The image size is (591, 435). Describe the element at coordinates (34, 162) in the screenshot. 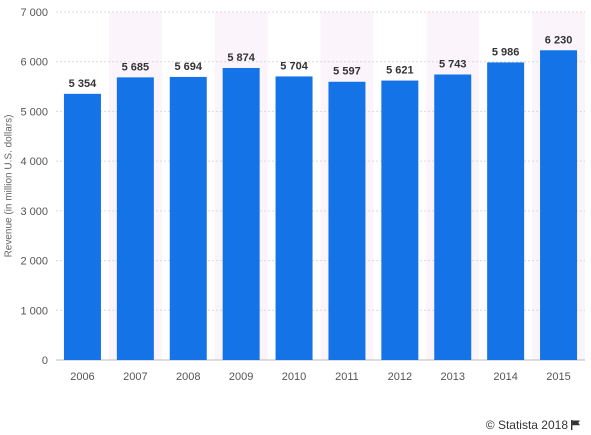

I see `y-tick-label: 4 000` at that location.